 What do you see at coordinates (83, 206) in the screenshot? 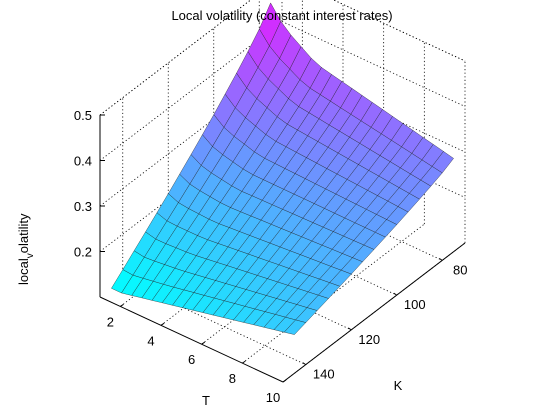
I see `z-tick-label: 0.3` at bounding box center [83, 206].